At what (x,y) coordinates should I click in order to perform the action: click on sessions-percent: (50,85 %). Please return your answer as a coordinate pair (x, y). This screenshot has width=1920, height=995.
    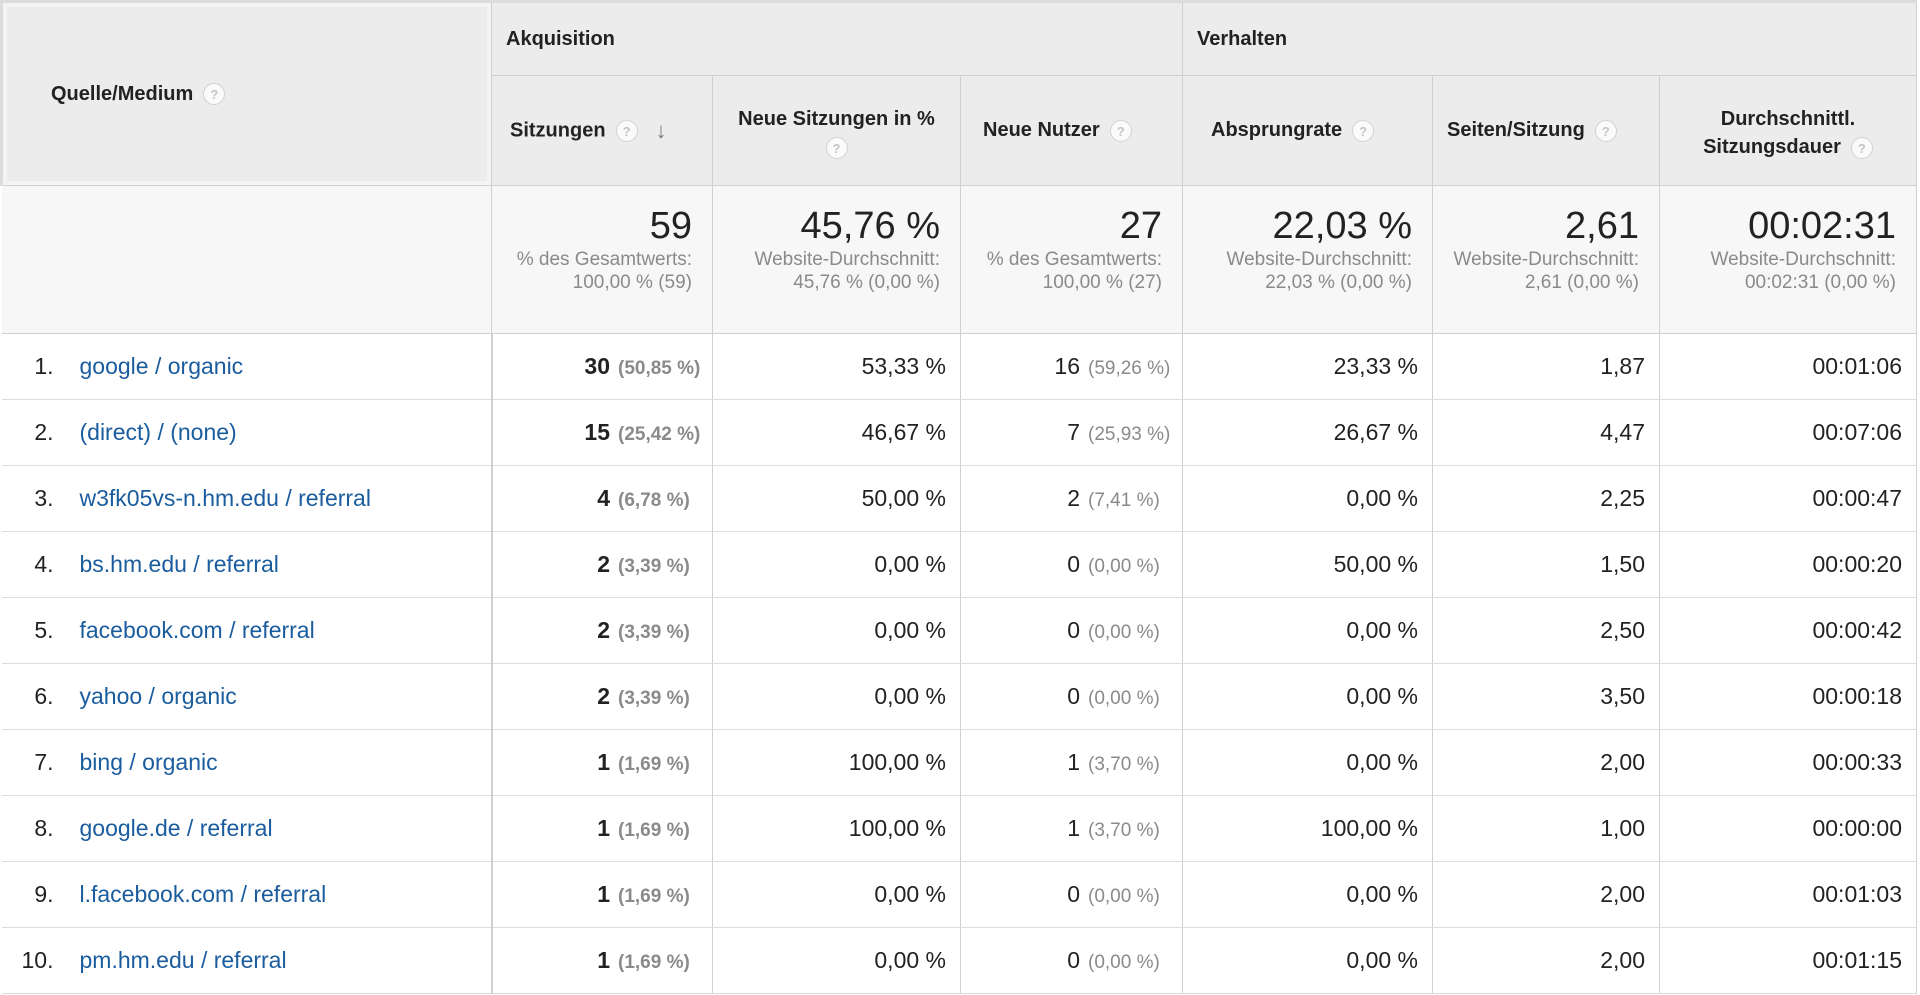
    Looking at the image, I should click on (659, 368).